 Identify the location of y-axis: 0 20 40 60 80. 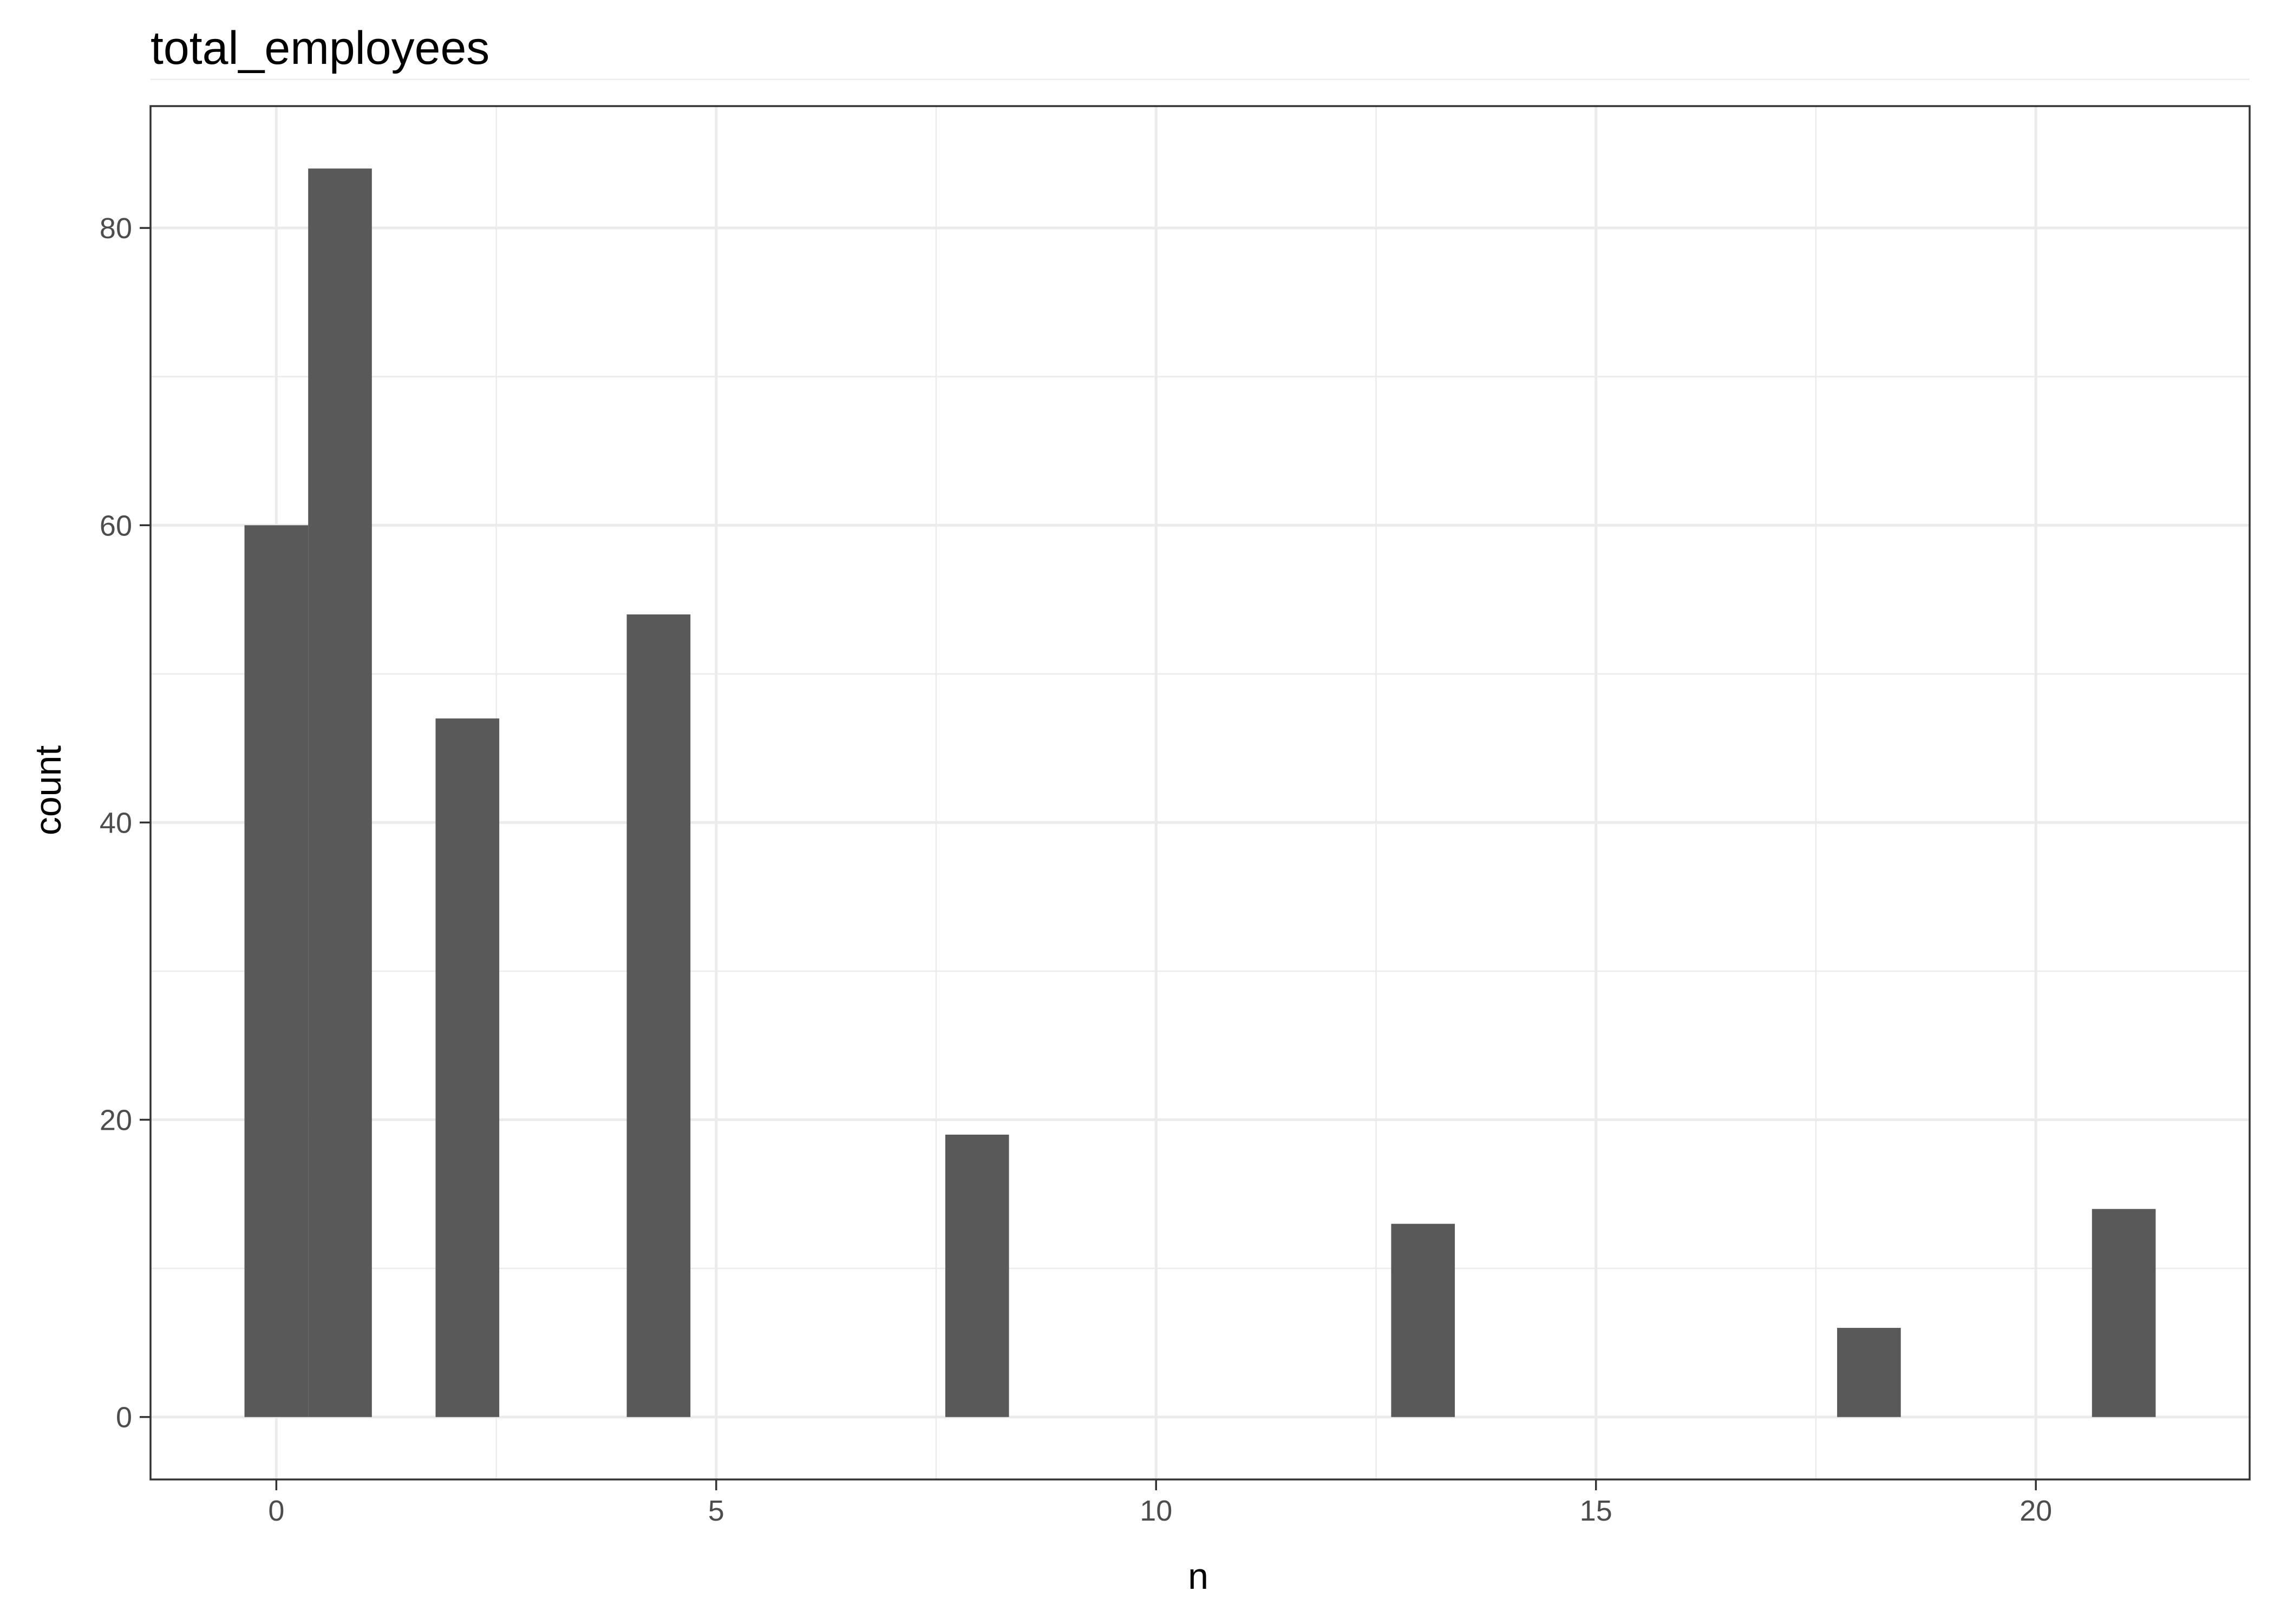
(126, 823).